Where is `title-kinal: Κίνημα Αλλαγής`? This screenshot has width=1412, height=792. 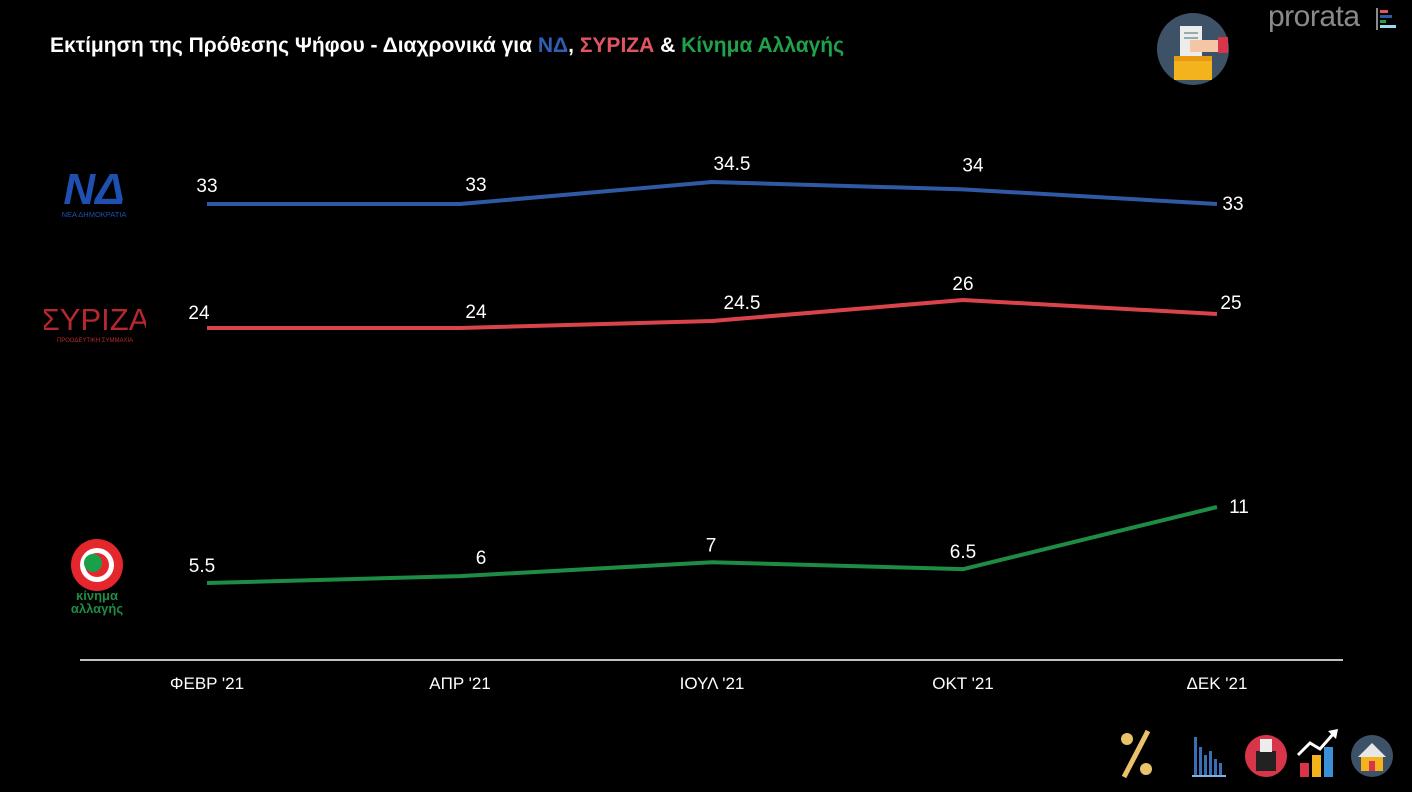 title-kinal: Κίνημα Αλλαγής is located at coordinates (763, 45).